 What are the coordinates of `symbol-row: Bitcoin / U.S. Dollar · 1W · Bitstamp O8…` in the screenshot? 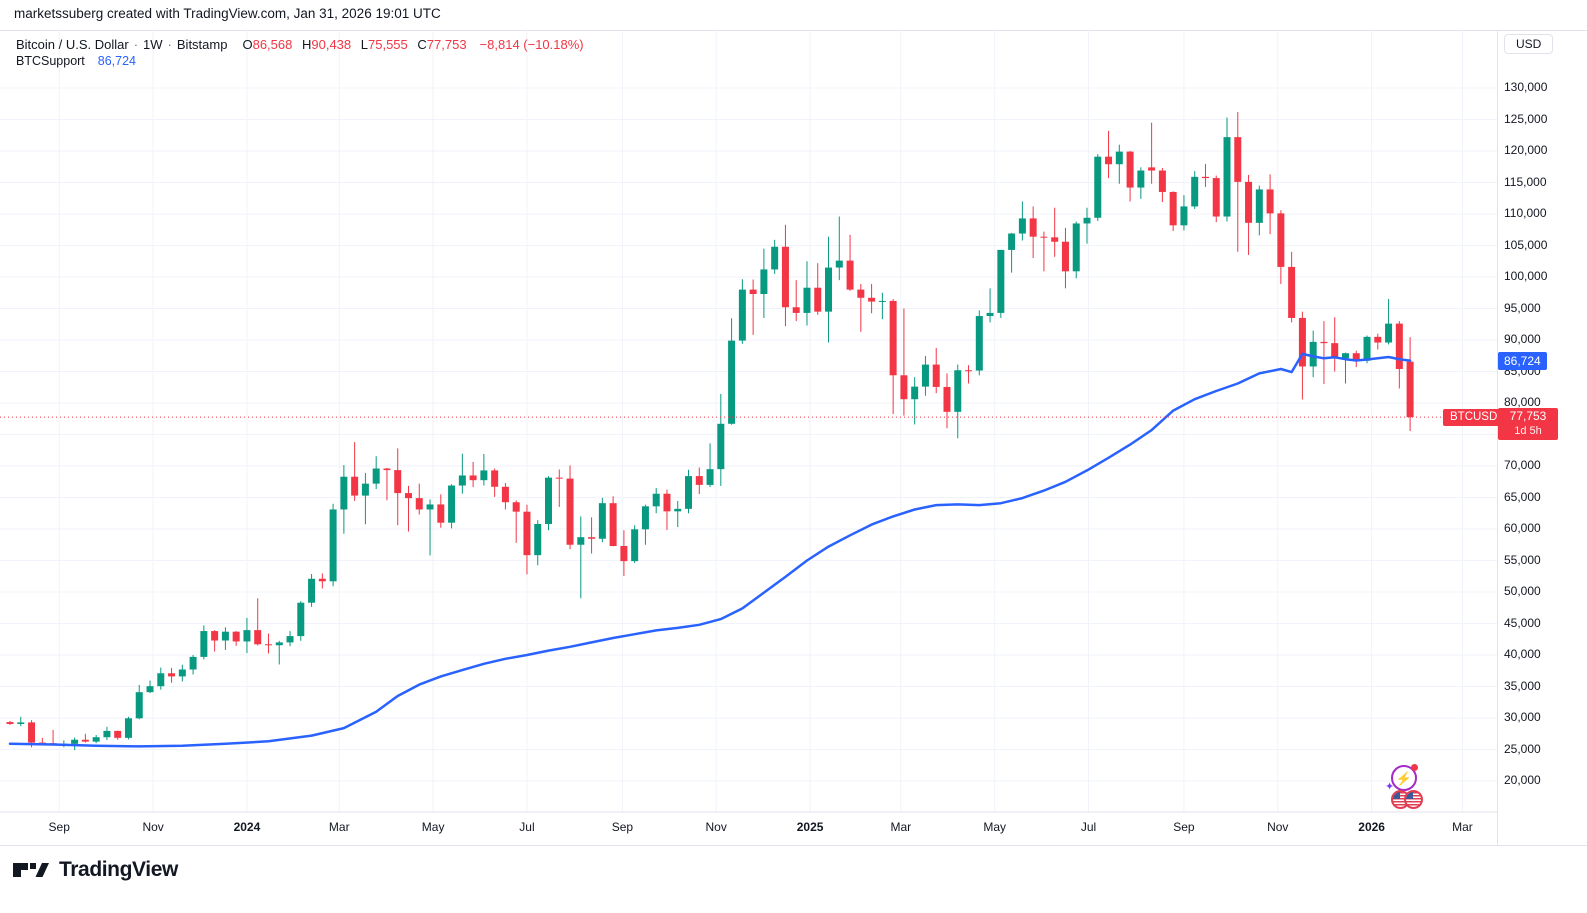 It's located at (300, 44).